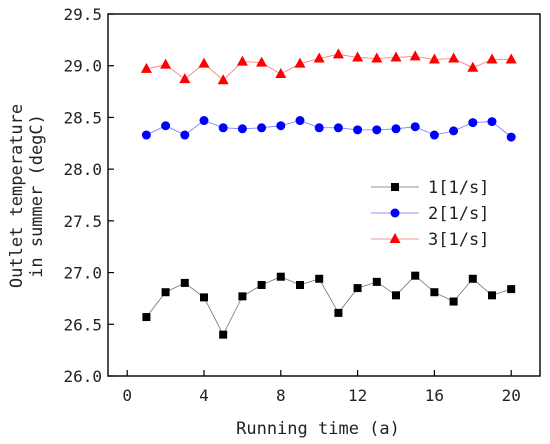  Describe the element at coordinates (17, 196) in the screenshot. I see `y-axis-title-line-1: Outlet temperature` at that location.